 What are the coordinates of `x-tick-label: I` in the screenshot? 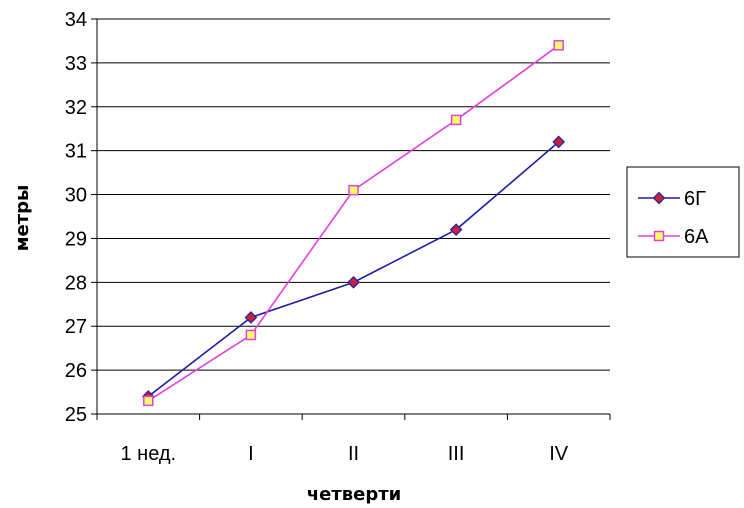 It's located at (251, 454).